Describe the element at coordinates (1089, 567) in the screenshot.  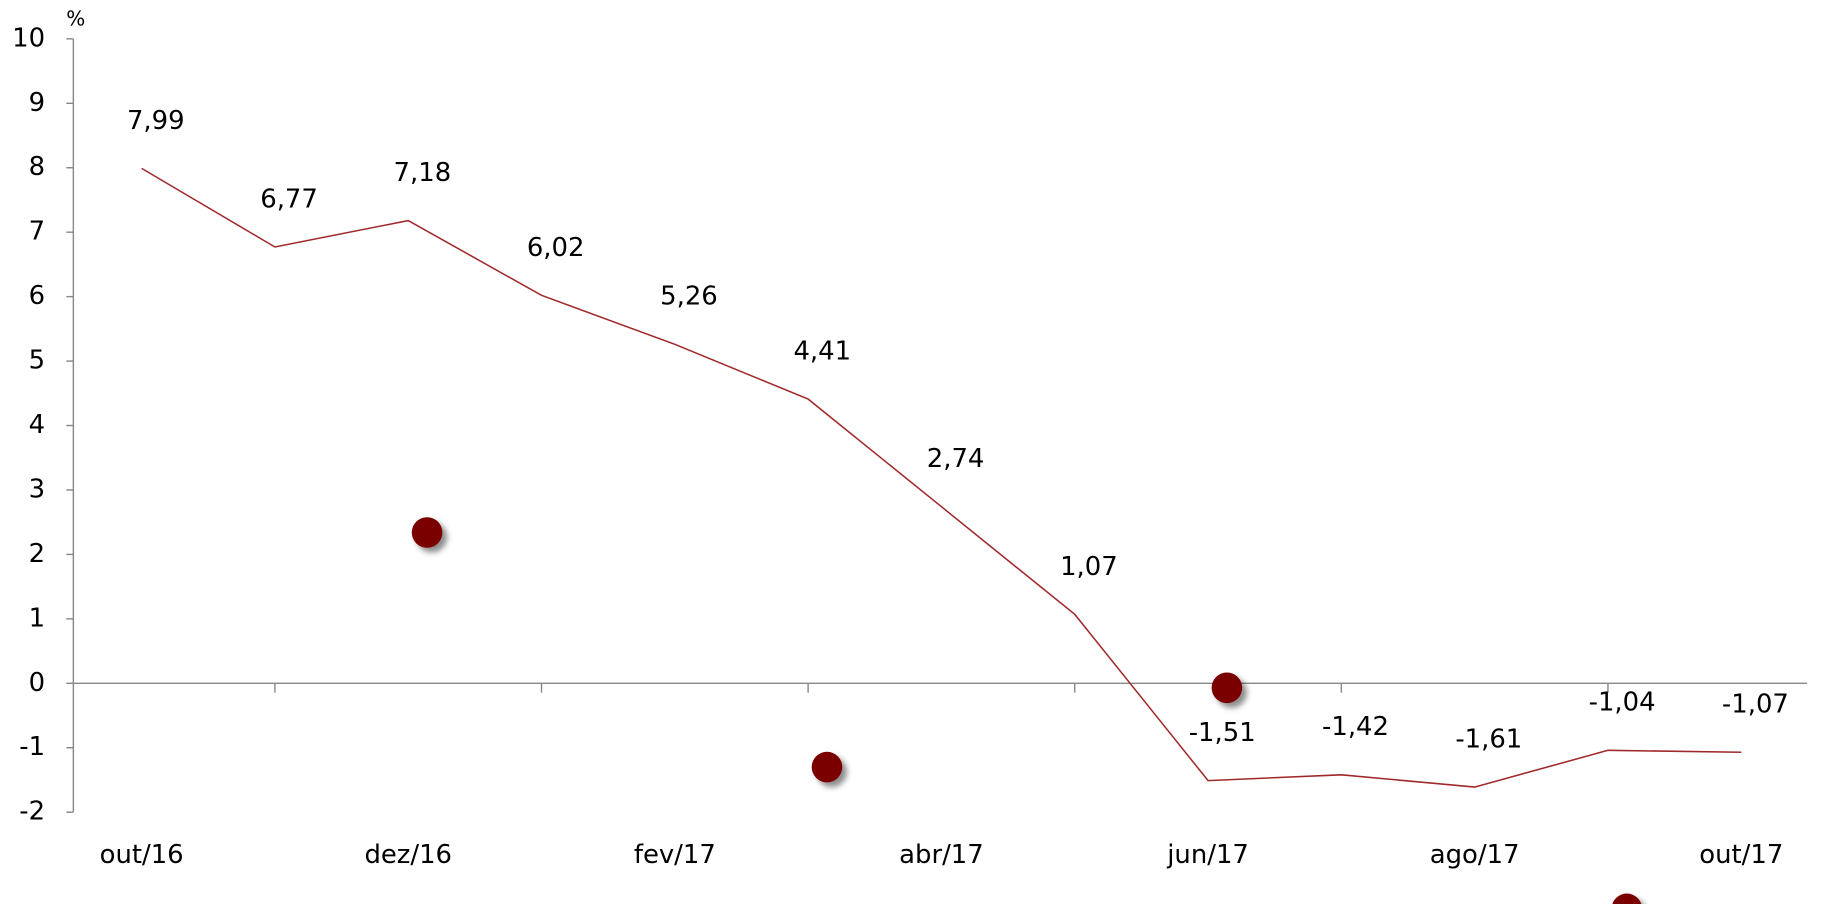
I see `data-label: 1,07` at that location.